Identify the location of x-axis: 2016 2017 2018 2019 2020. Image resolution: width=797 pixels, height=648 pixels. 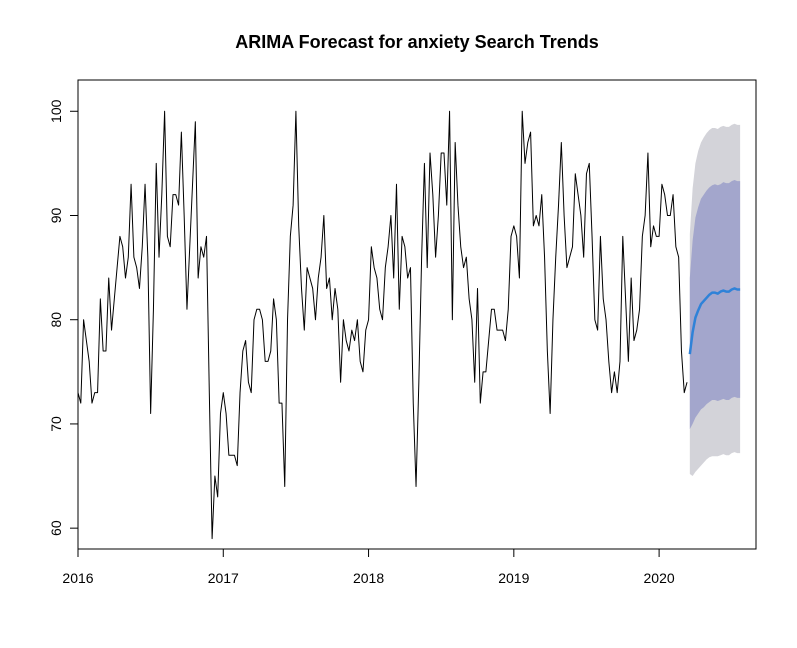
(368, 567).